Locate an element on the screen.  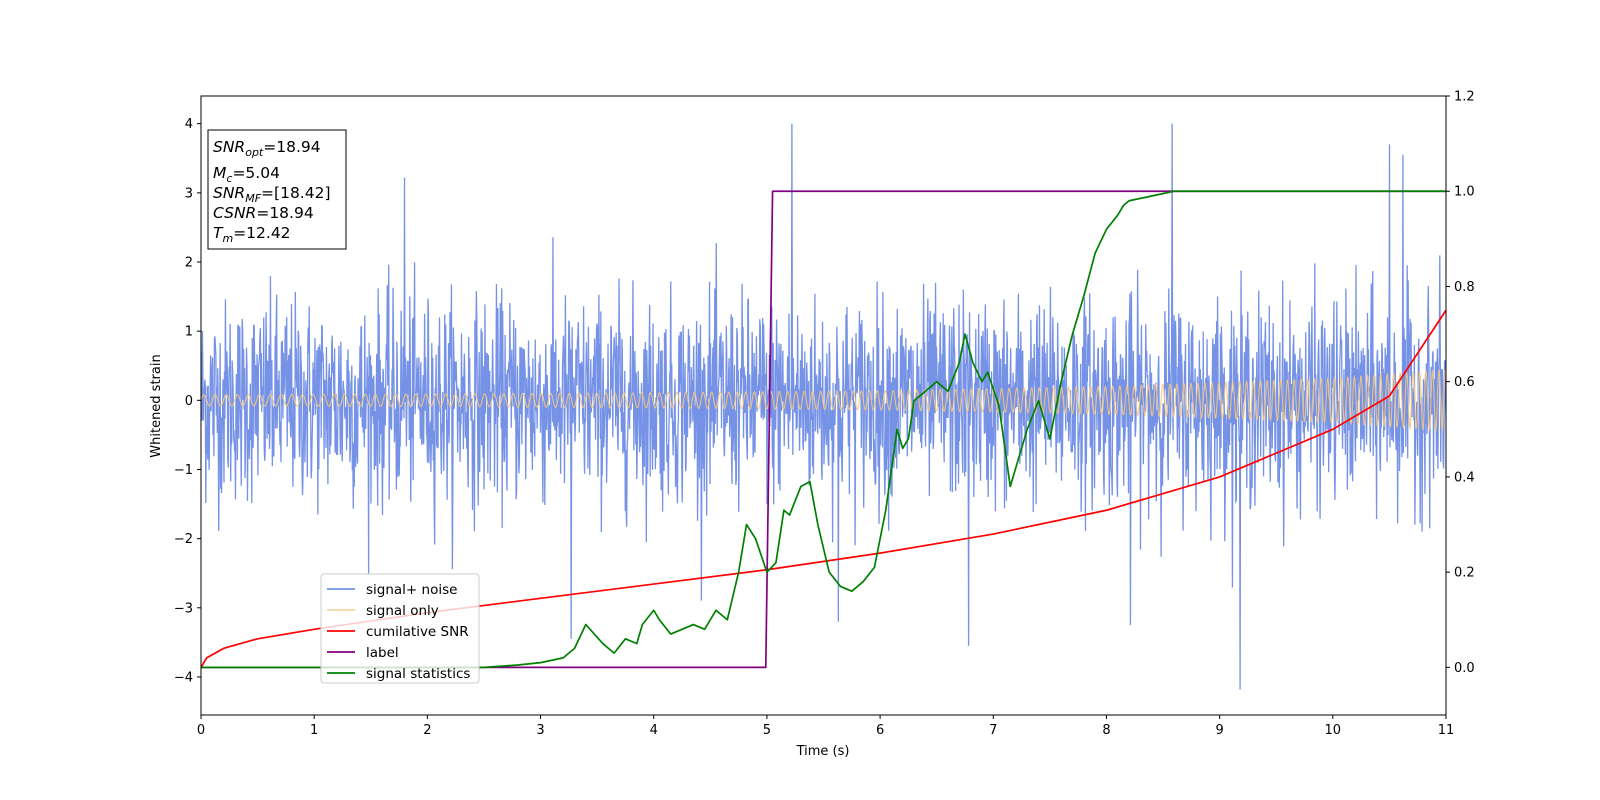
x-tick-label: 11 is located at coordinates (1446, 730).